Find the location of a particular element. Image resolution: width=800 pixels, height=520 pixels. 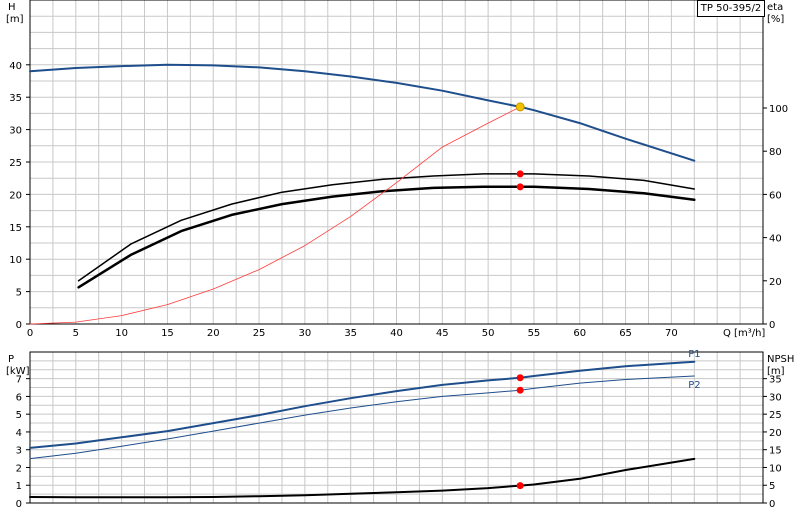

right-tick-label: 5 is located at coordinates (772, 486).